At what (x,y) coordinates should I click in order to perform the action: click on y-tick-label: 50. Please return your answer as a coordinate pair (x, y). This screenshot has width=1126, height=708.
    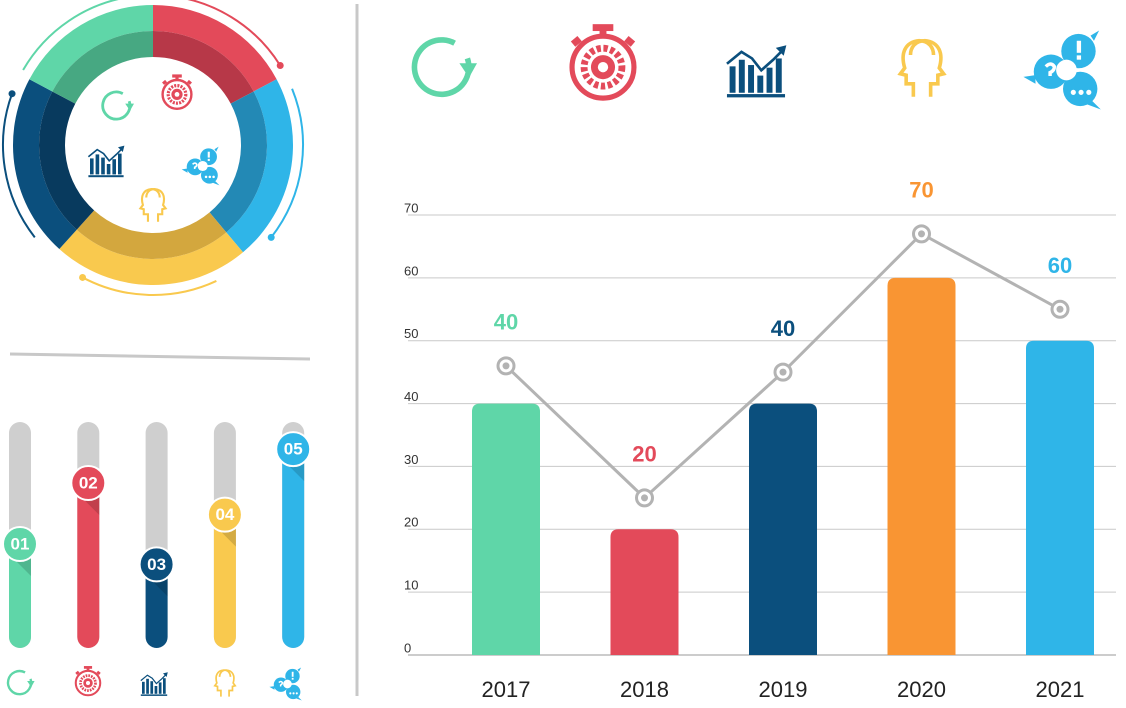
    Looking at the image, I should click on (411, 333).